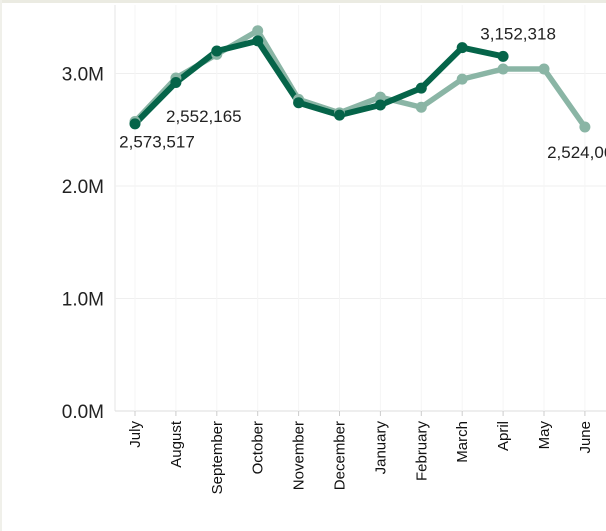  What do you see at coordinates (1, 265) in the screenshot?
I see `left-border` at bounding box center [1, 265].